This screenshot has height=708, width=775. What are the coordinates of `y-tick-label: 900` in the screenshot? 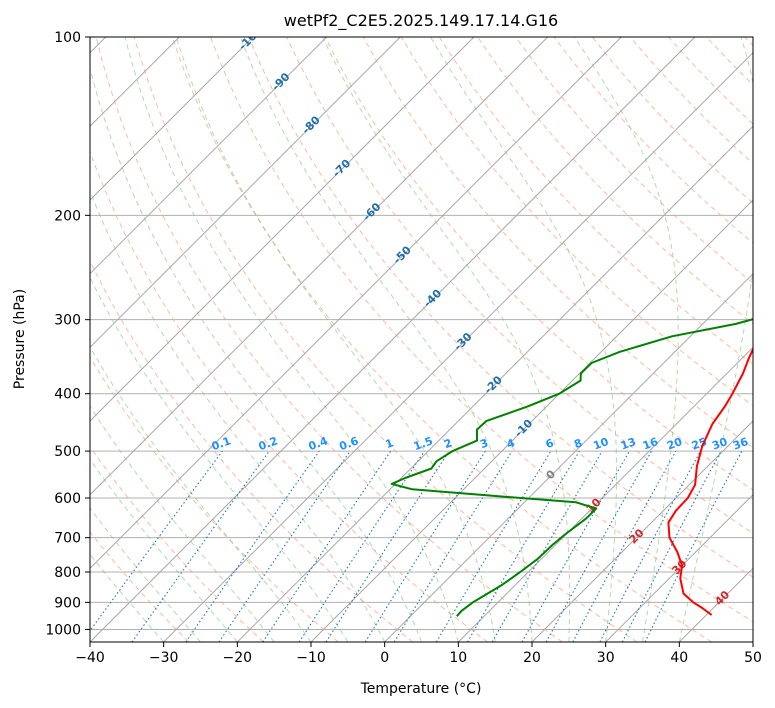 It's located at (67, 603).